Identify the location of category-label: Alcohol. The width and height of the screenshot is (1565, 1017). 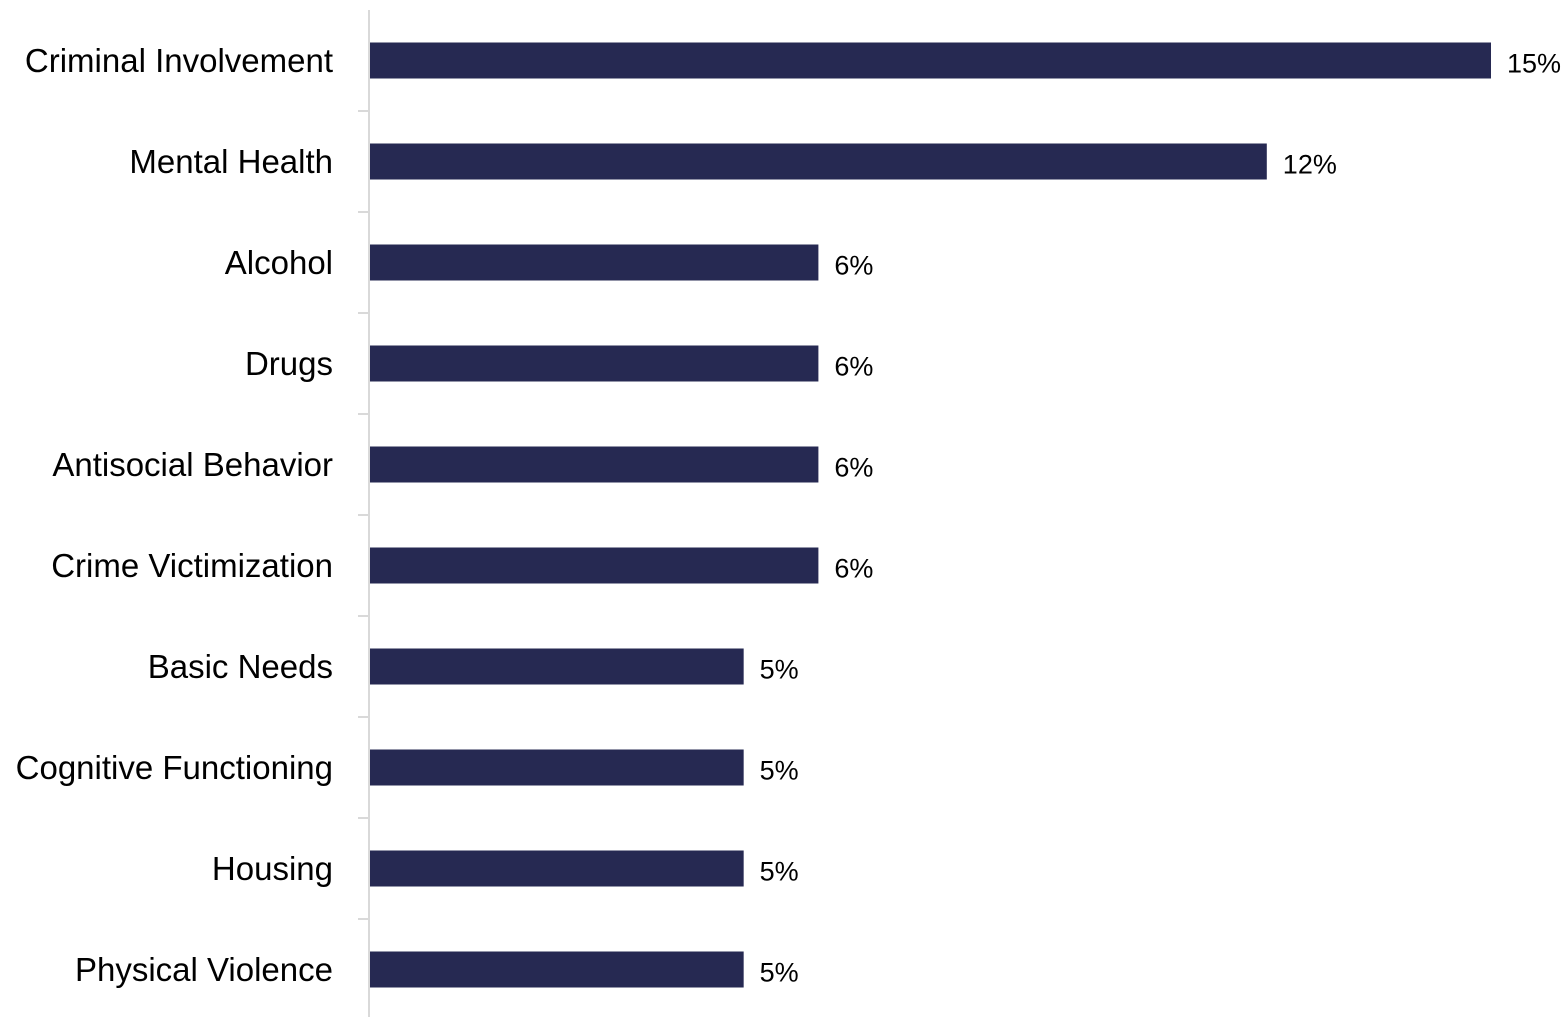
(279, 262).